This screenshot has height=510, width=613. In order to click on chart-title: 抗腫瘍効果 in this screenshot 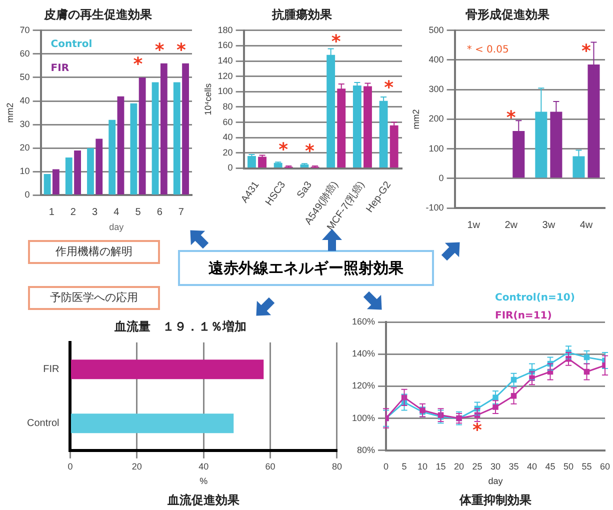, I will do `click(302, 15)`.